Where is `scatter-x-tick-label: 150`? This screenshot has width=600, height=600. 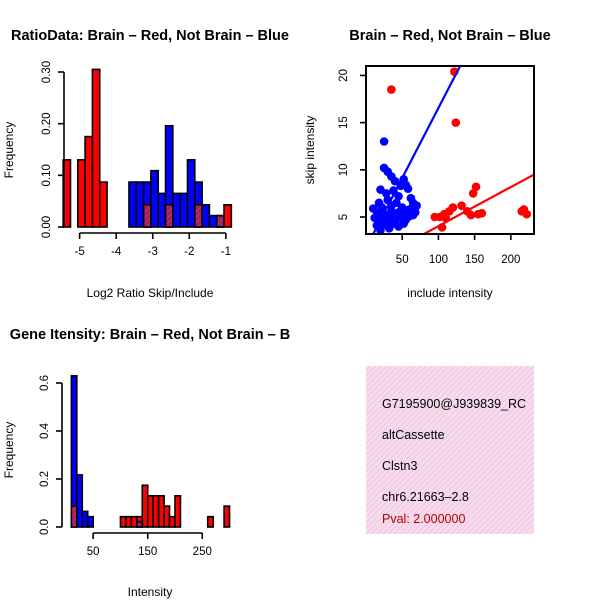
scatter-x-tick-label: 150 is located at coordinates (474, 260).